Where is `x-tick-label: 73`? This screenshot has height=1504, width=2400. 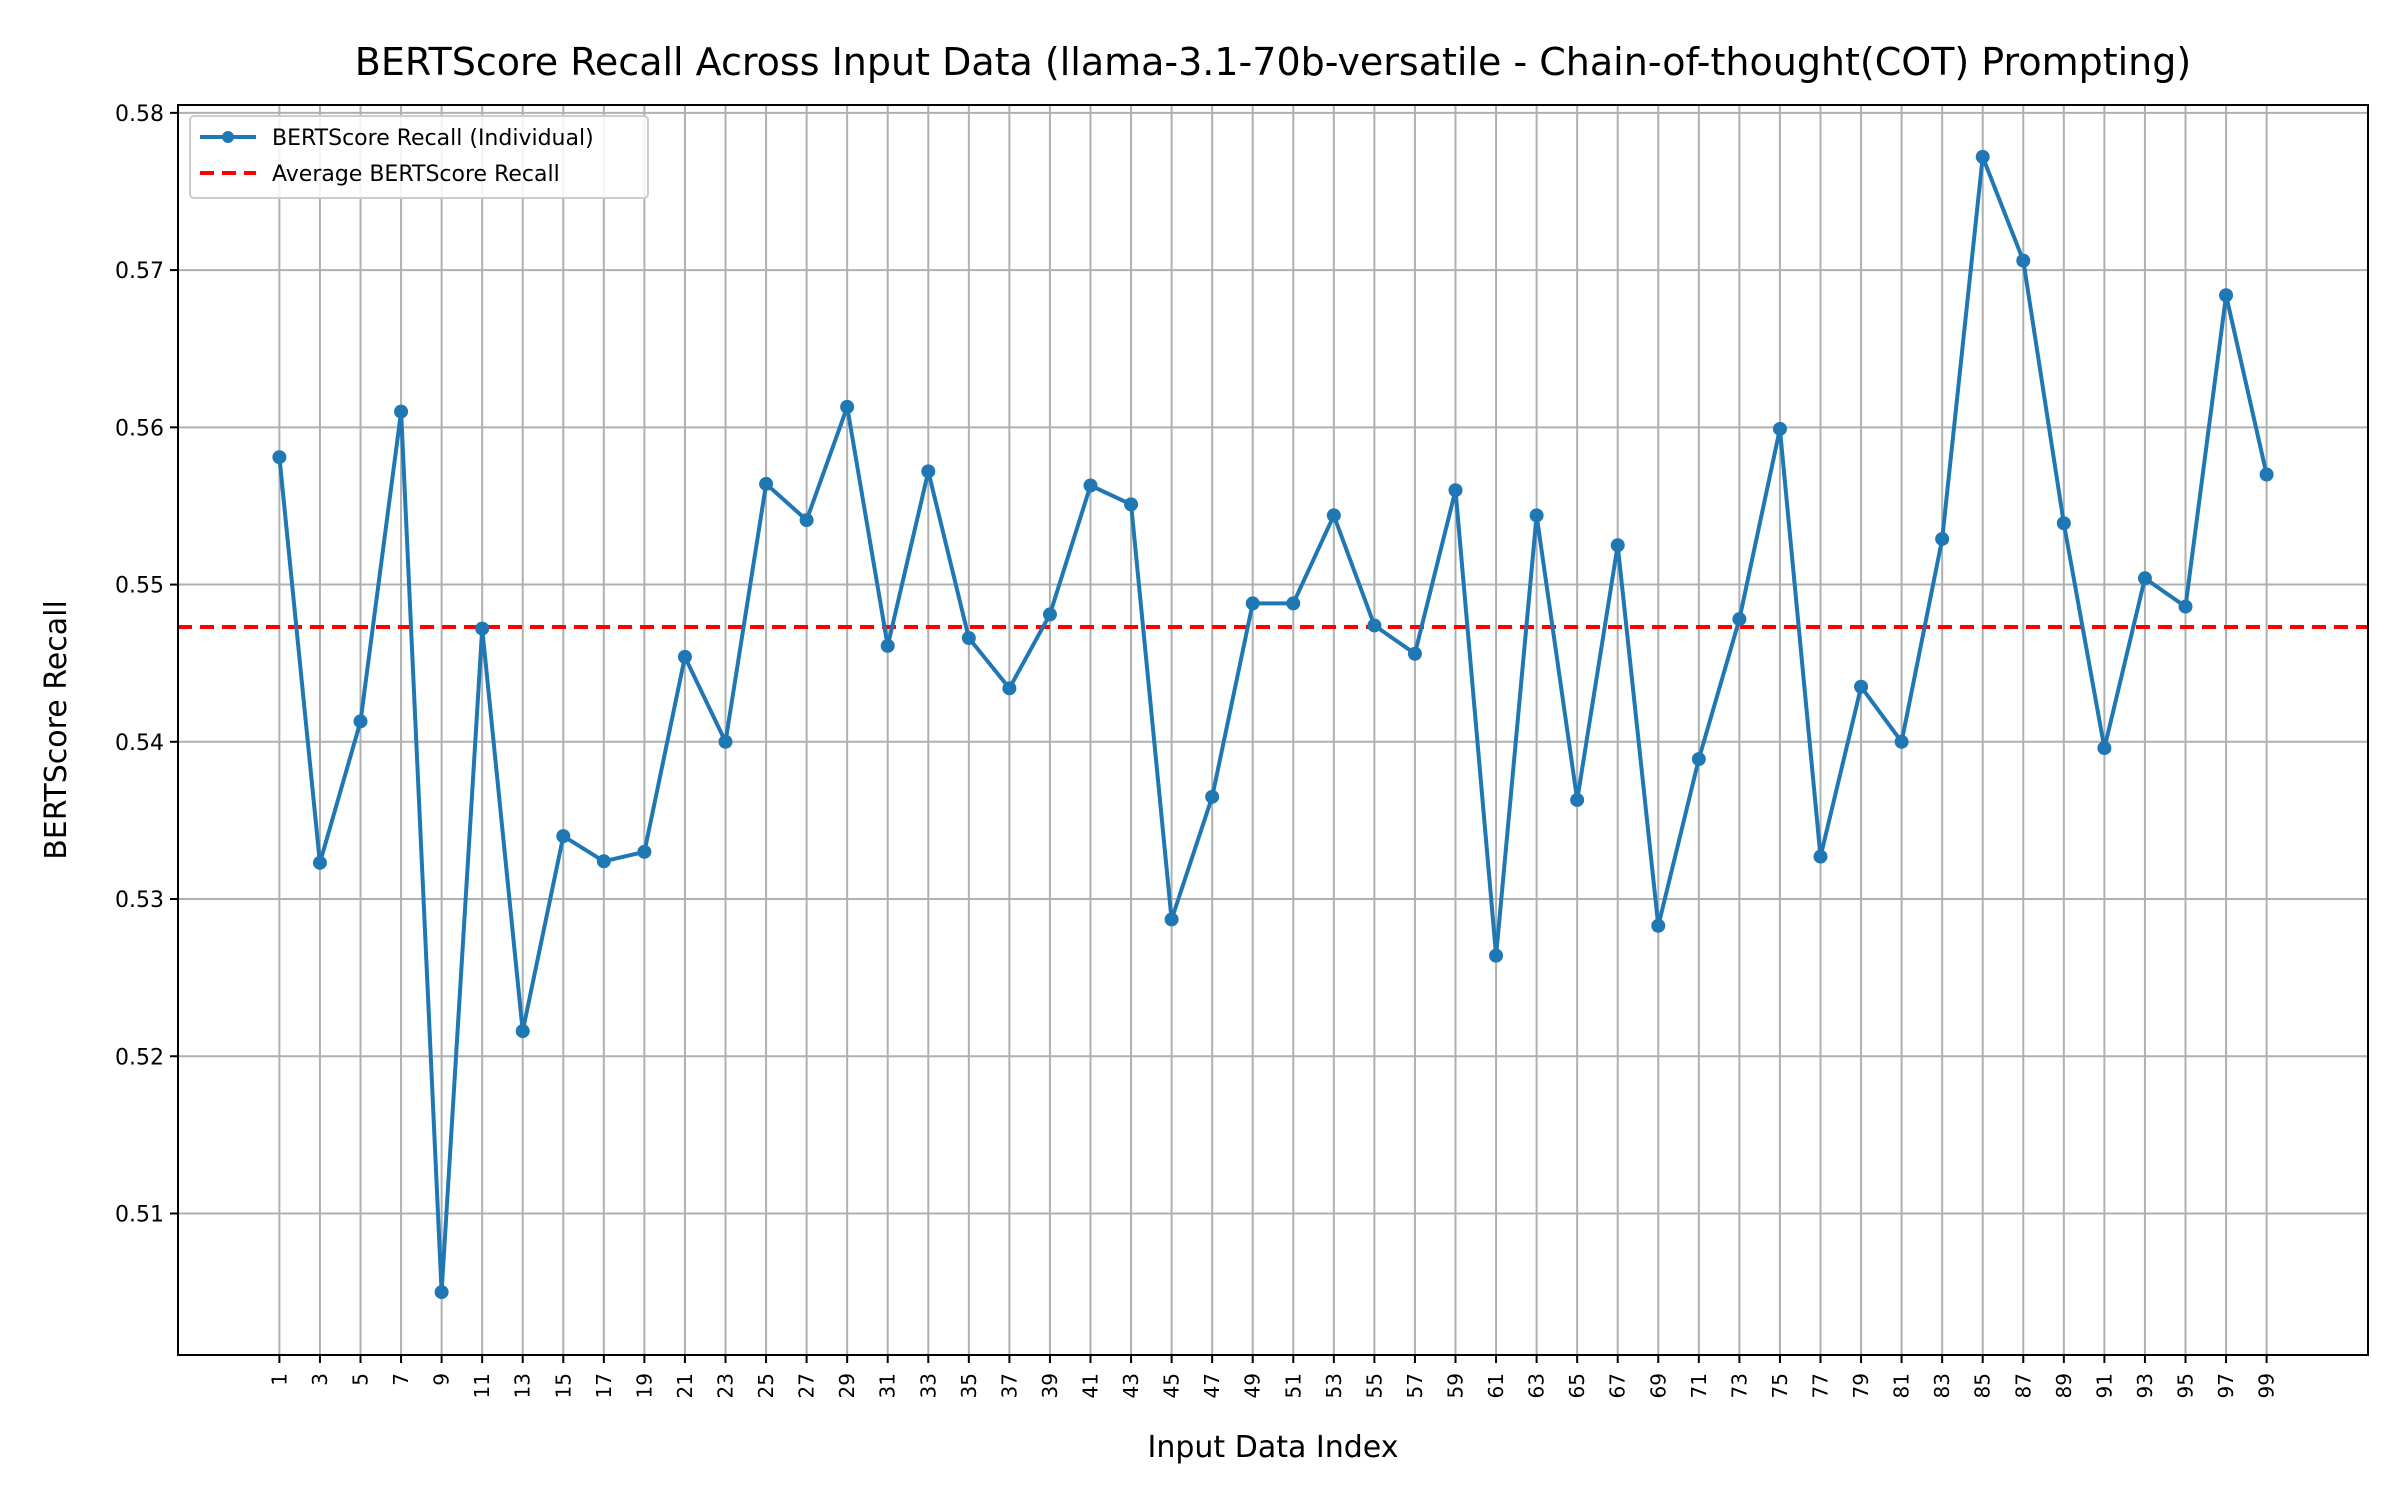 x-tick-label: 73 is located at coordinates (1739, 1385).